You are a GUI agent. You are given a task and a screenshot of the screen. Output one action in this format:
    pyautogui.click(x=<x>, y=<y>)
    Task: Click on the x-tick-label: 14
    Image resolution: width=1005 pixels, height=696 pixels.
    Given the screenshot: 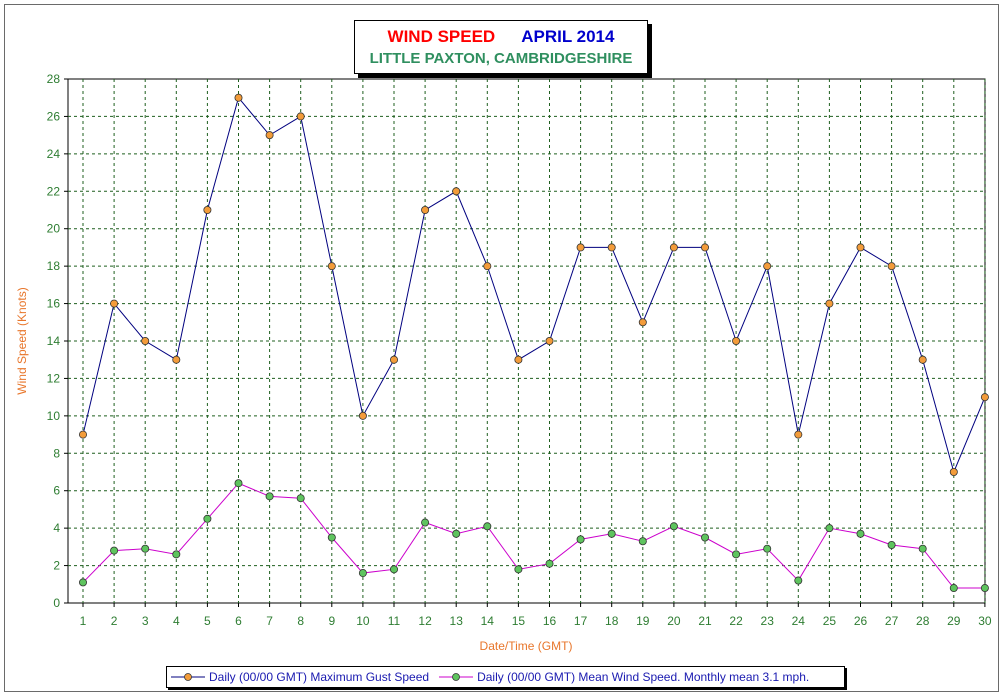 What is the action you would take?
    pyautogui.click(x=488, y=621)
    